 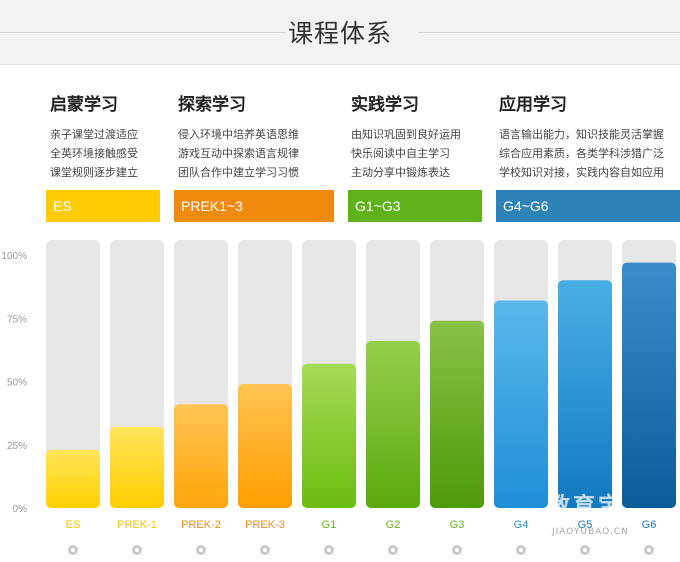 I want to click on bar-g6, so click(x=649, y=385).